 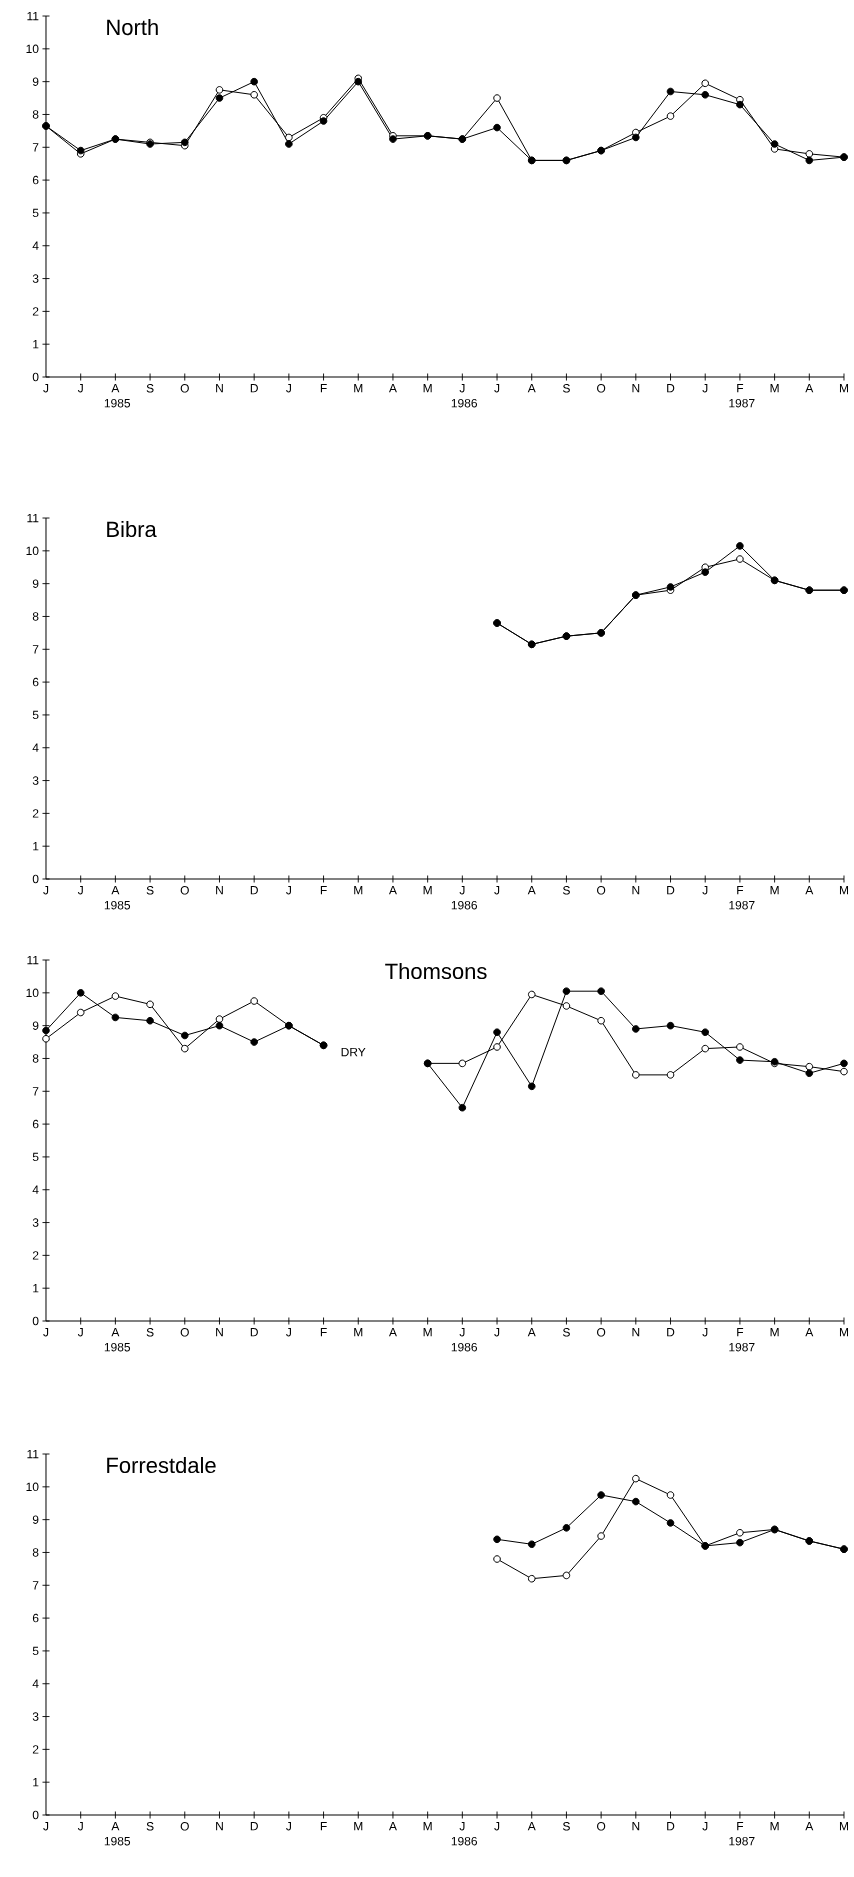 I want to click on chart-title: Thomsons, so click(x=436, y=971).